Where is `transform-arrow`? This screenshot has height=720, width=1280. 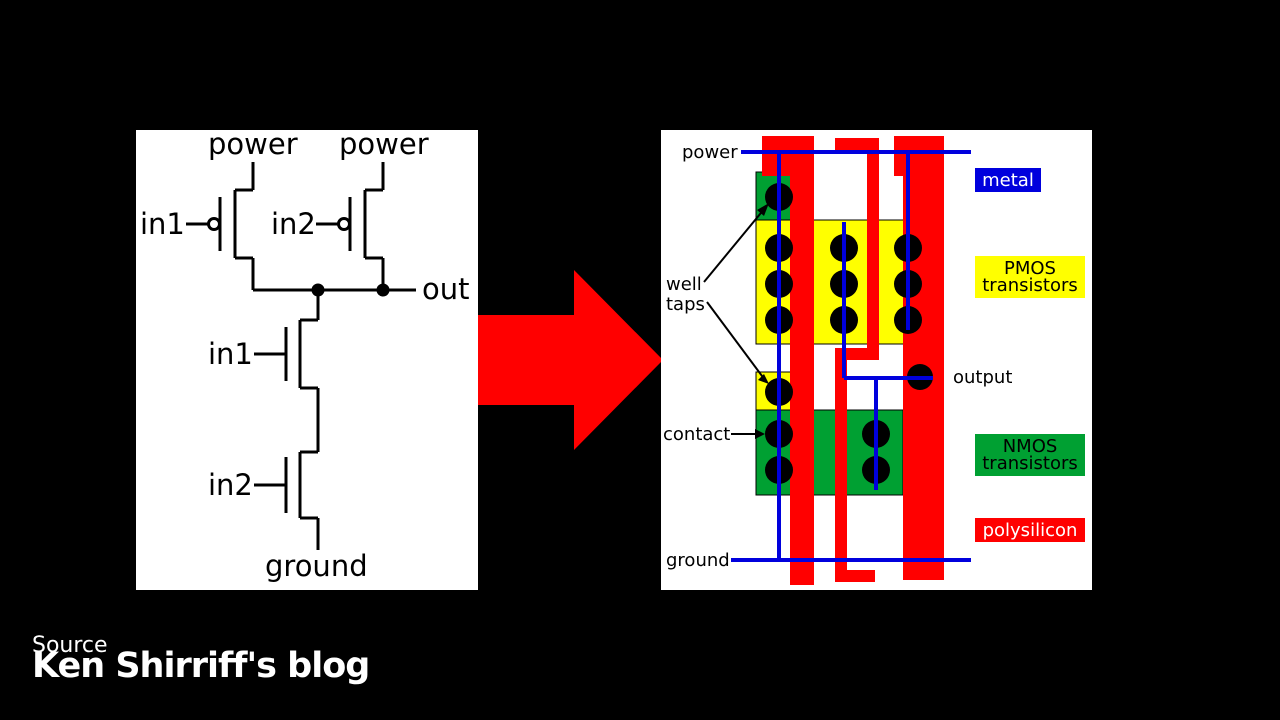 transform-arrow is located at coordinates (570, 360).